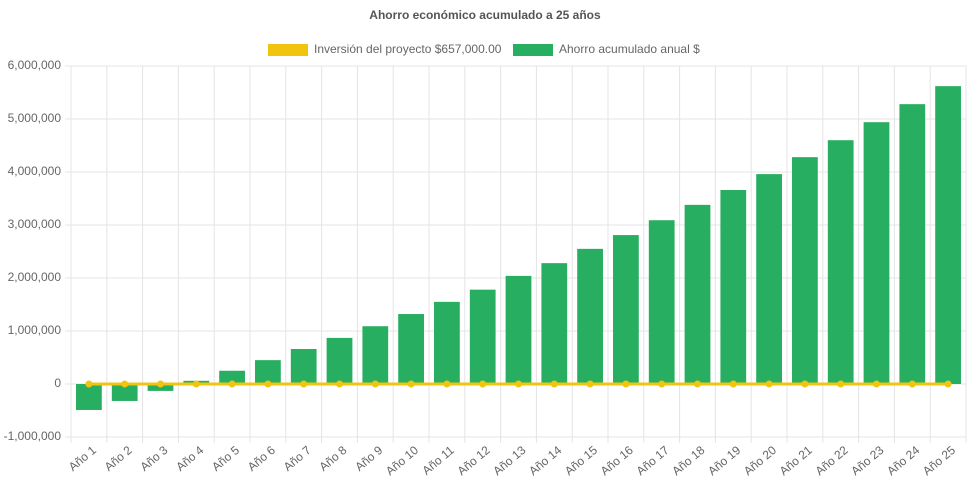 This screenshot has width=971, height=485. Describe the element at coordinates (438, 460) in the screenshot. I see `x-tick-label: Año 11` at that location.